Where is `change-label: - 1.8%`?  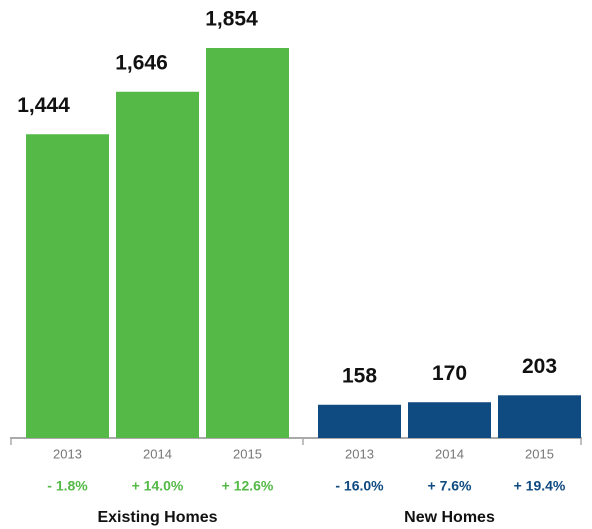 change-label: - 1.8% is located at coordinates (67, 486).